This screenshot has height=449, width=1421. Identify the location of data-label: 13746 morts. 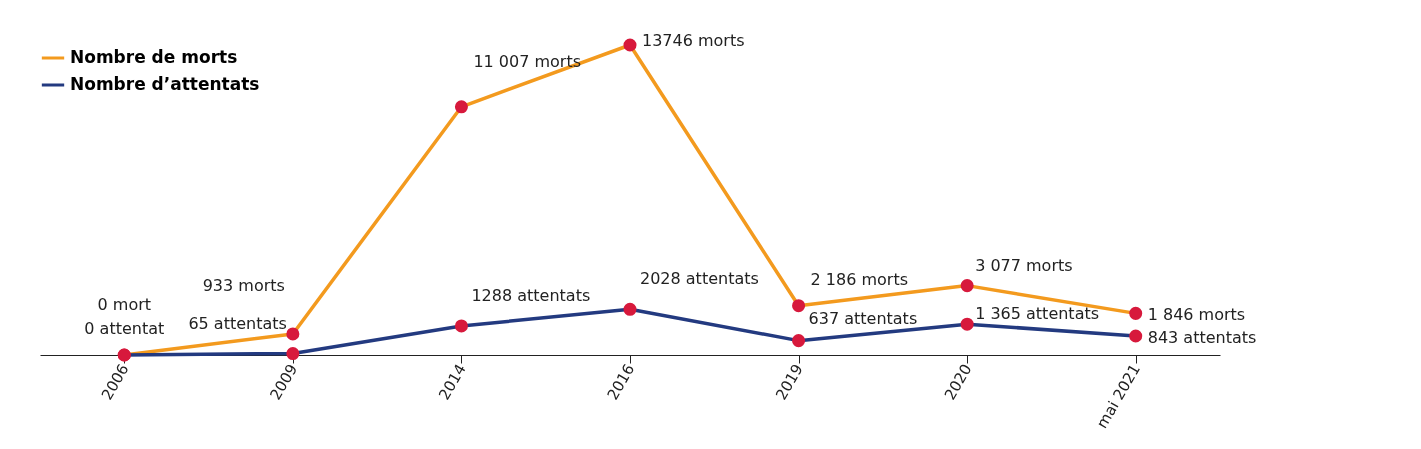
(693, 40).